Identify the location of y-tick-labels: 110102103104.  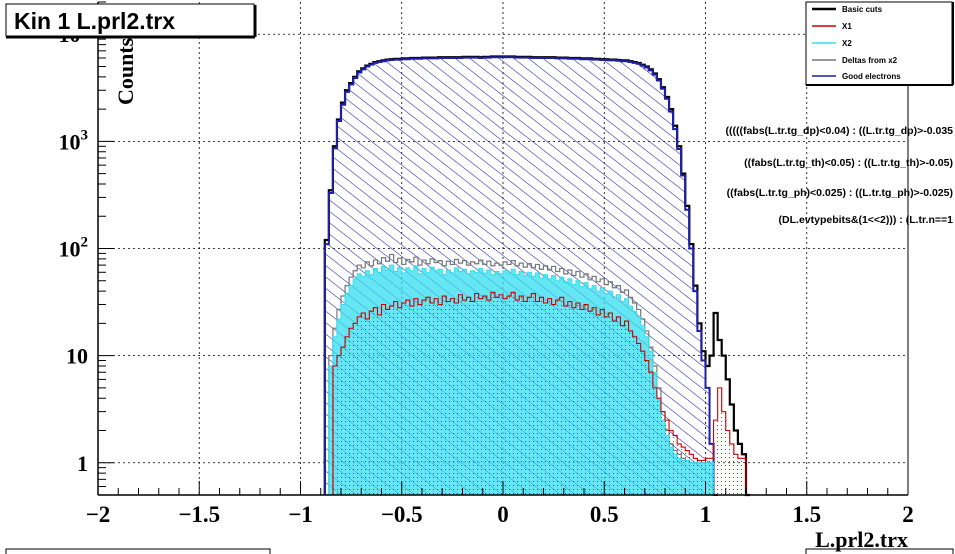
(74, 248).